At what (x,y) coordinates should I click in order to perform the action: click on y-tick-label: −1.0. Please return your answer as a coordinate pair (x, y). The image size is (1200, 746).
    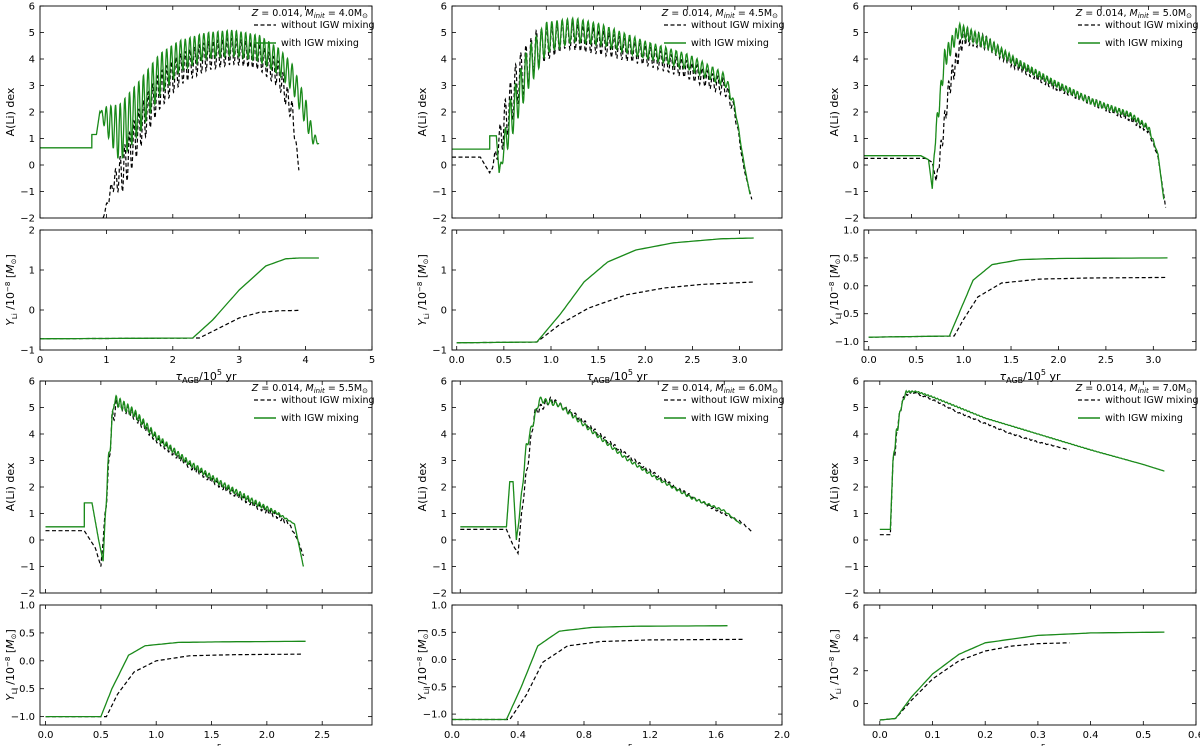
    Looking at the image, I should click on (435, 715).